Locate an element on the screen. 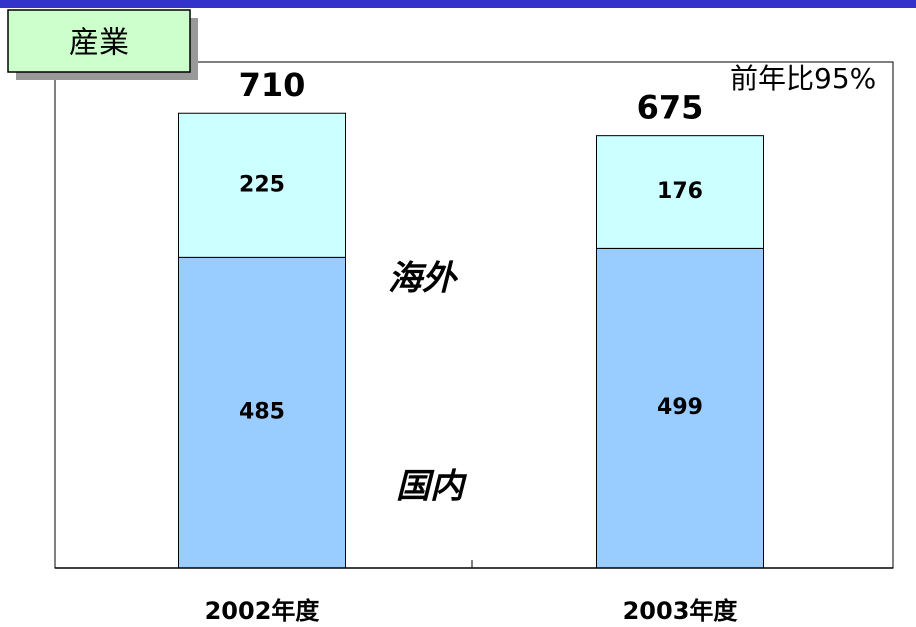  x-tick-label: 2003年度 is located at coordinates (681, 611).